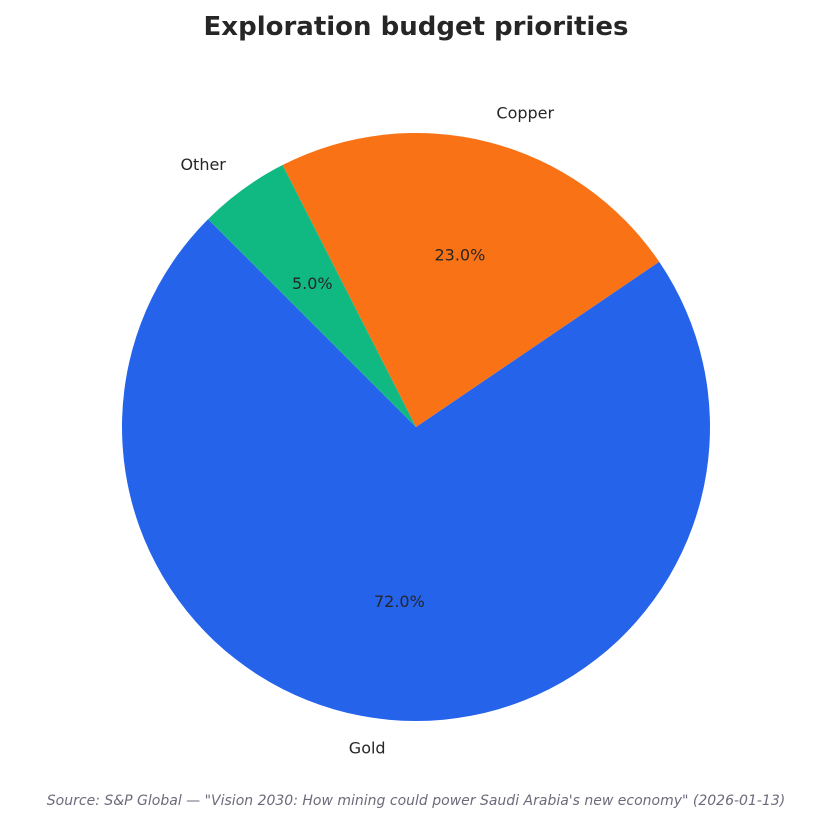 This screenshot has width=832, height=824. I want to click on percent-label-other: 5.0%, so click(312, 283).